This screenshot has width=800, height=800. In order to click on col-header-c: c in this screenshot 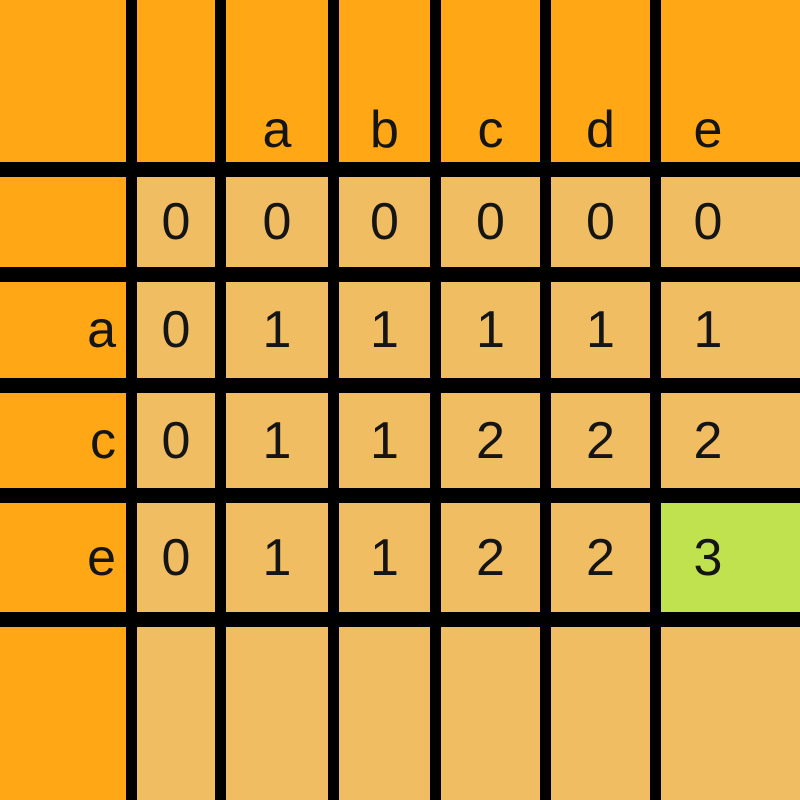, I will do `click(490, 81)`.